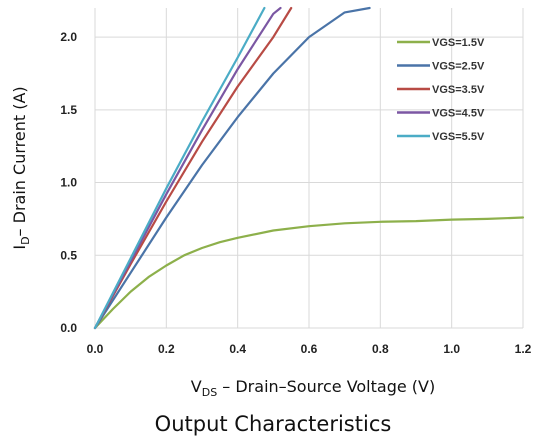 The image size is (533, 445). I want to click on x-tick-label: 1.0, so click(451, 349).